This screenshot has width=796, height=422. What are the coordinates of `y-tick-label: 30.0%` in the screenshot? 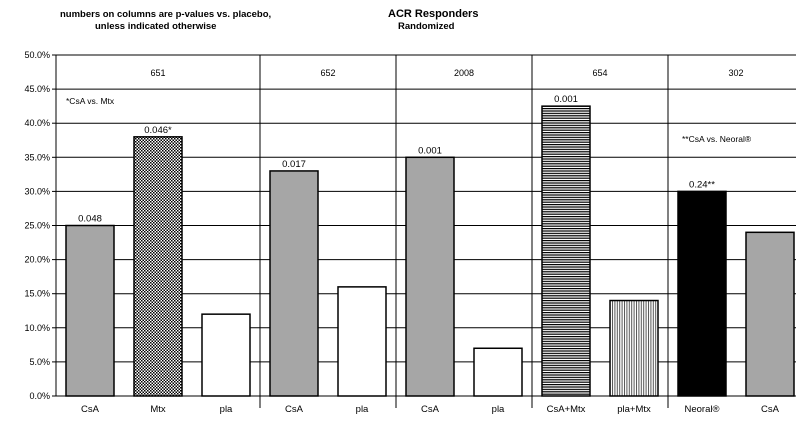 It's located at (37, 191).